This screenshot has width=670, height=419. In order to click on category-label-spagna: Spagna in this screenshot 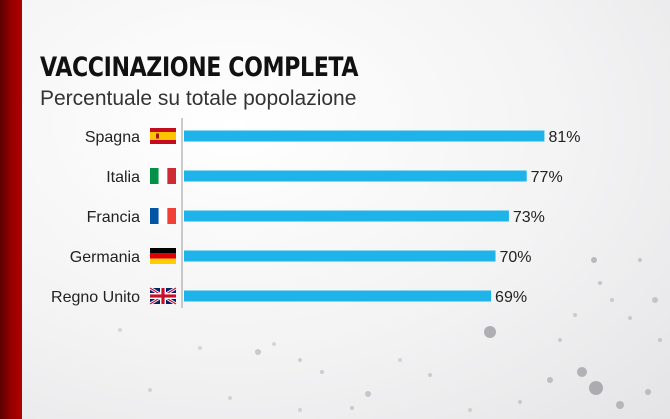, I will do `click(112, 137)`.